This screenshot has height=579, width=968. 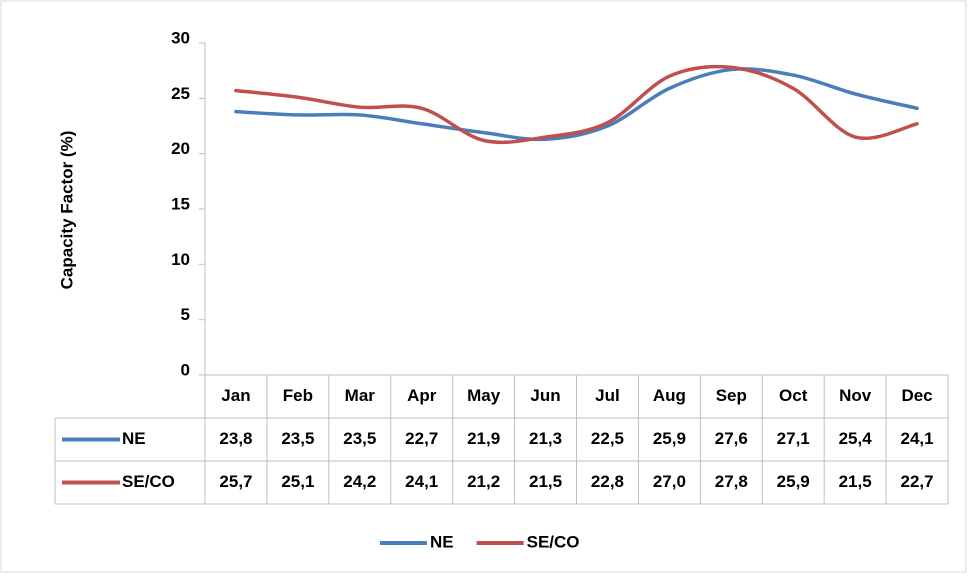 I want to click on data-label: 22,5, so click(x=607, y=438).